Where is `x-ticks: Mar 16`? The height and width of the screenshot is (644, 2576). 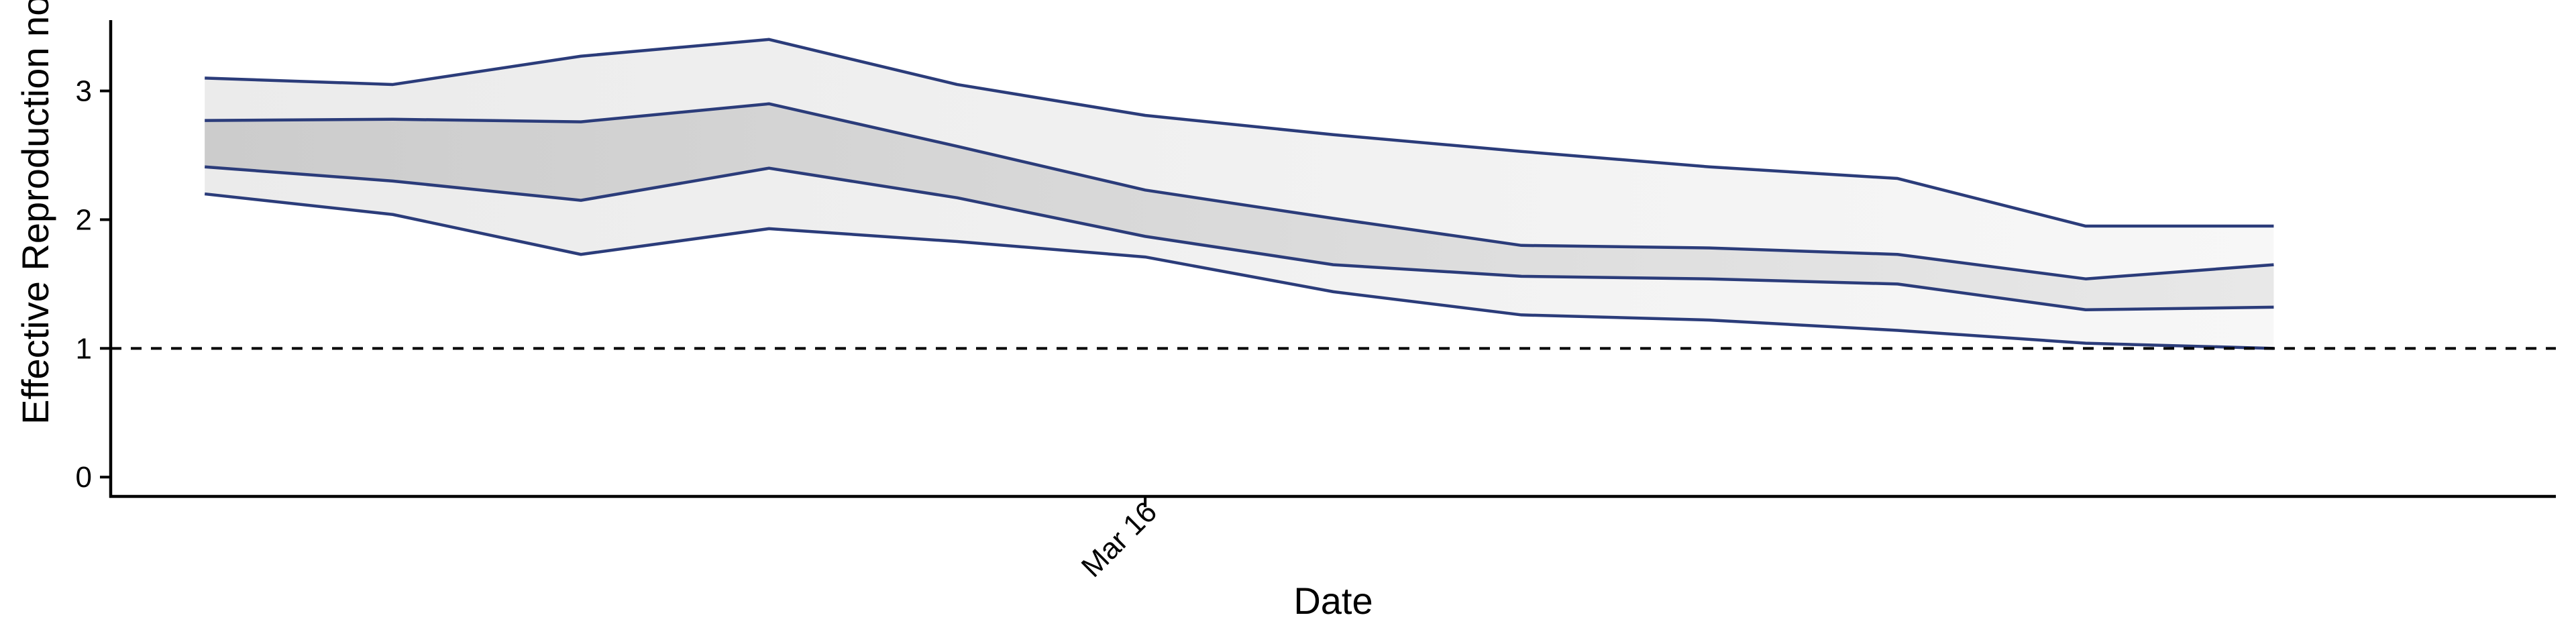 x-ticks: Mar 16 is located at coordinates (1119, 539).